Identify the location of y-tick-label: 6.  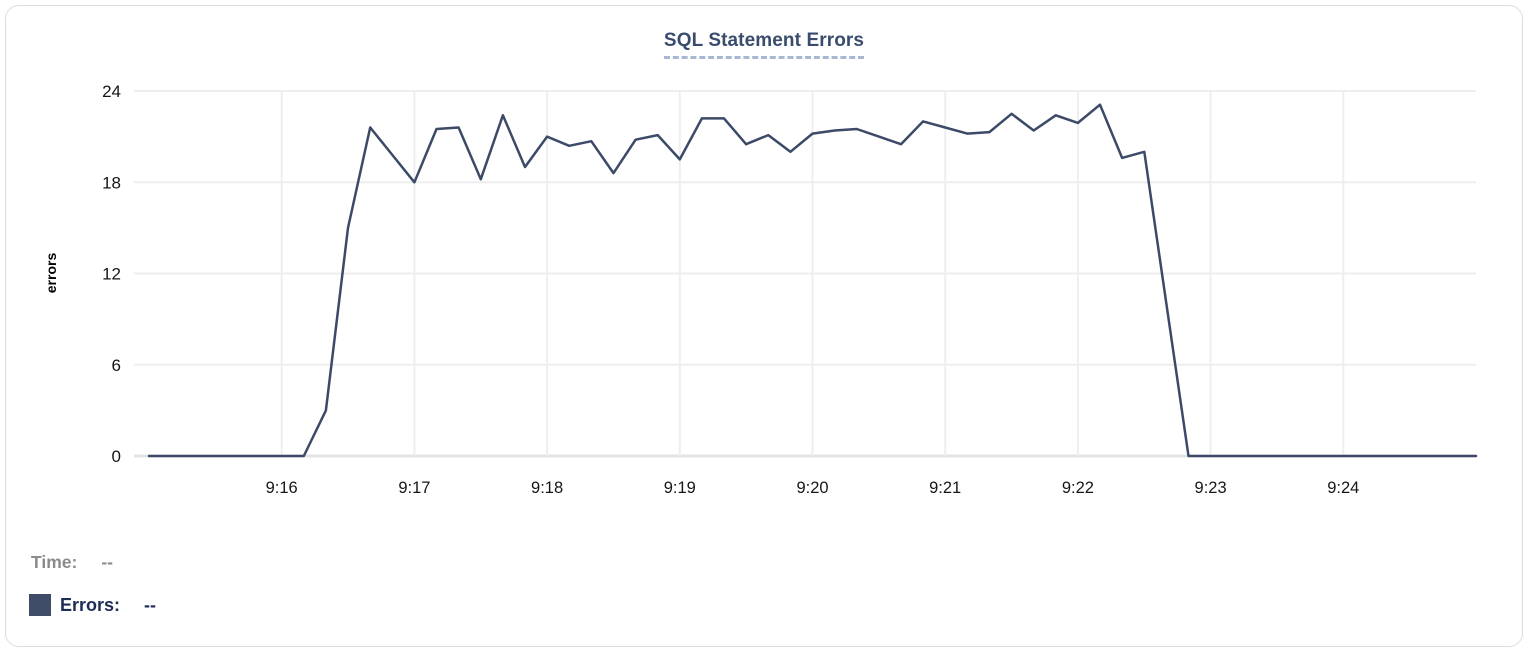
(116, 365).